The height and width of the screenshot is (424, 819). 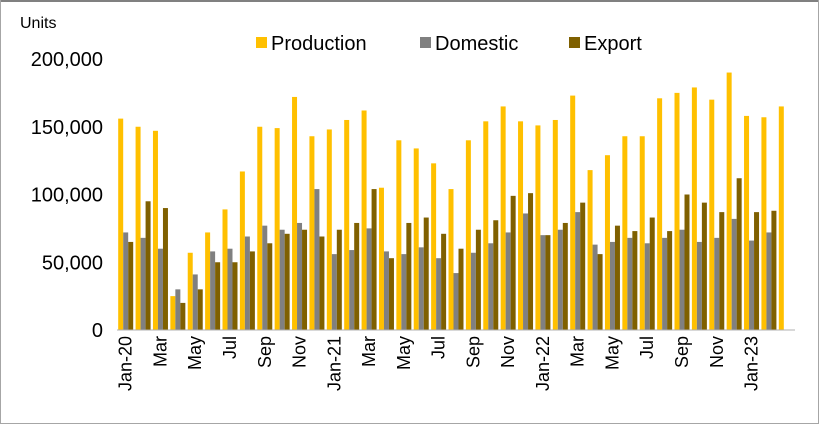 I want to click on legend-label-production: Production, so click(x=319, y=44).